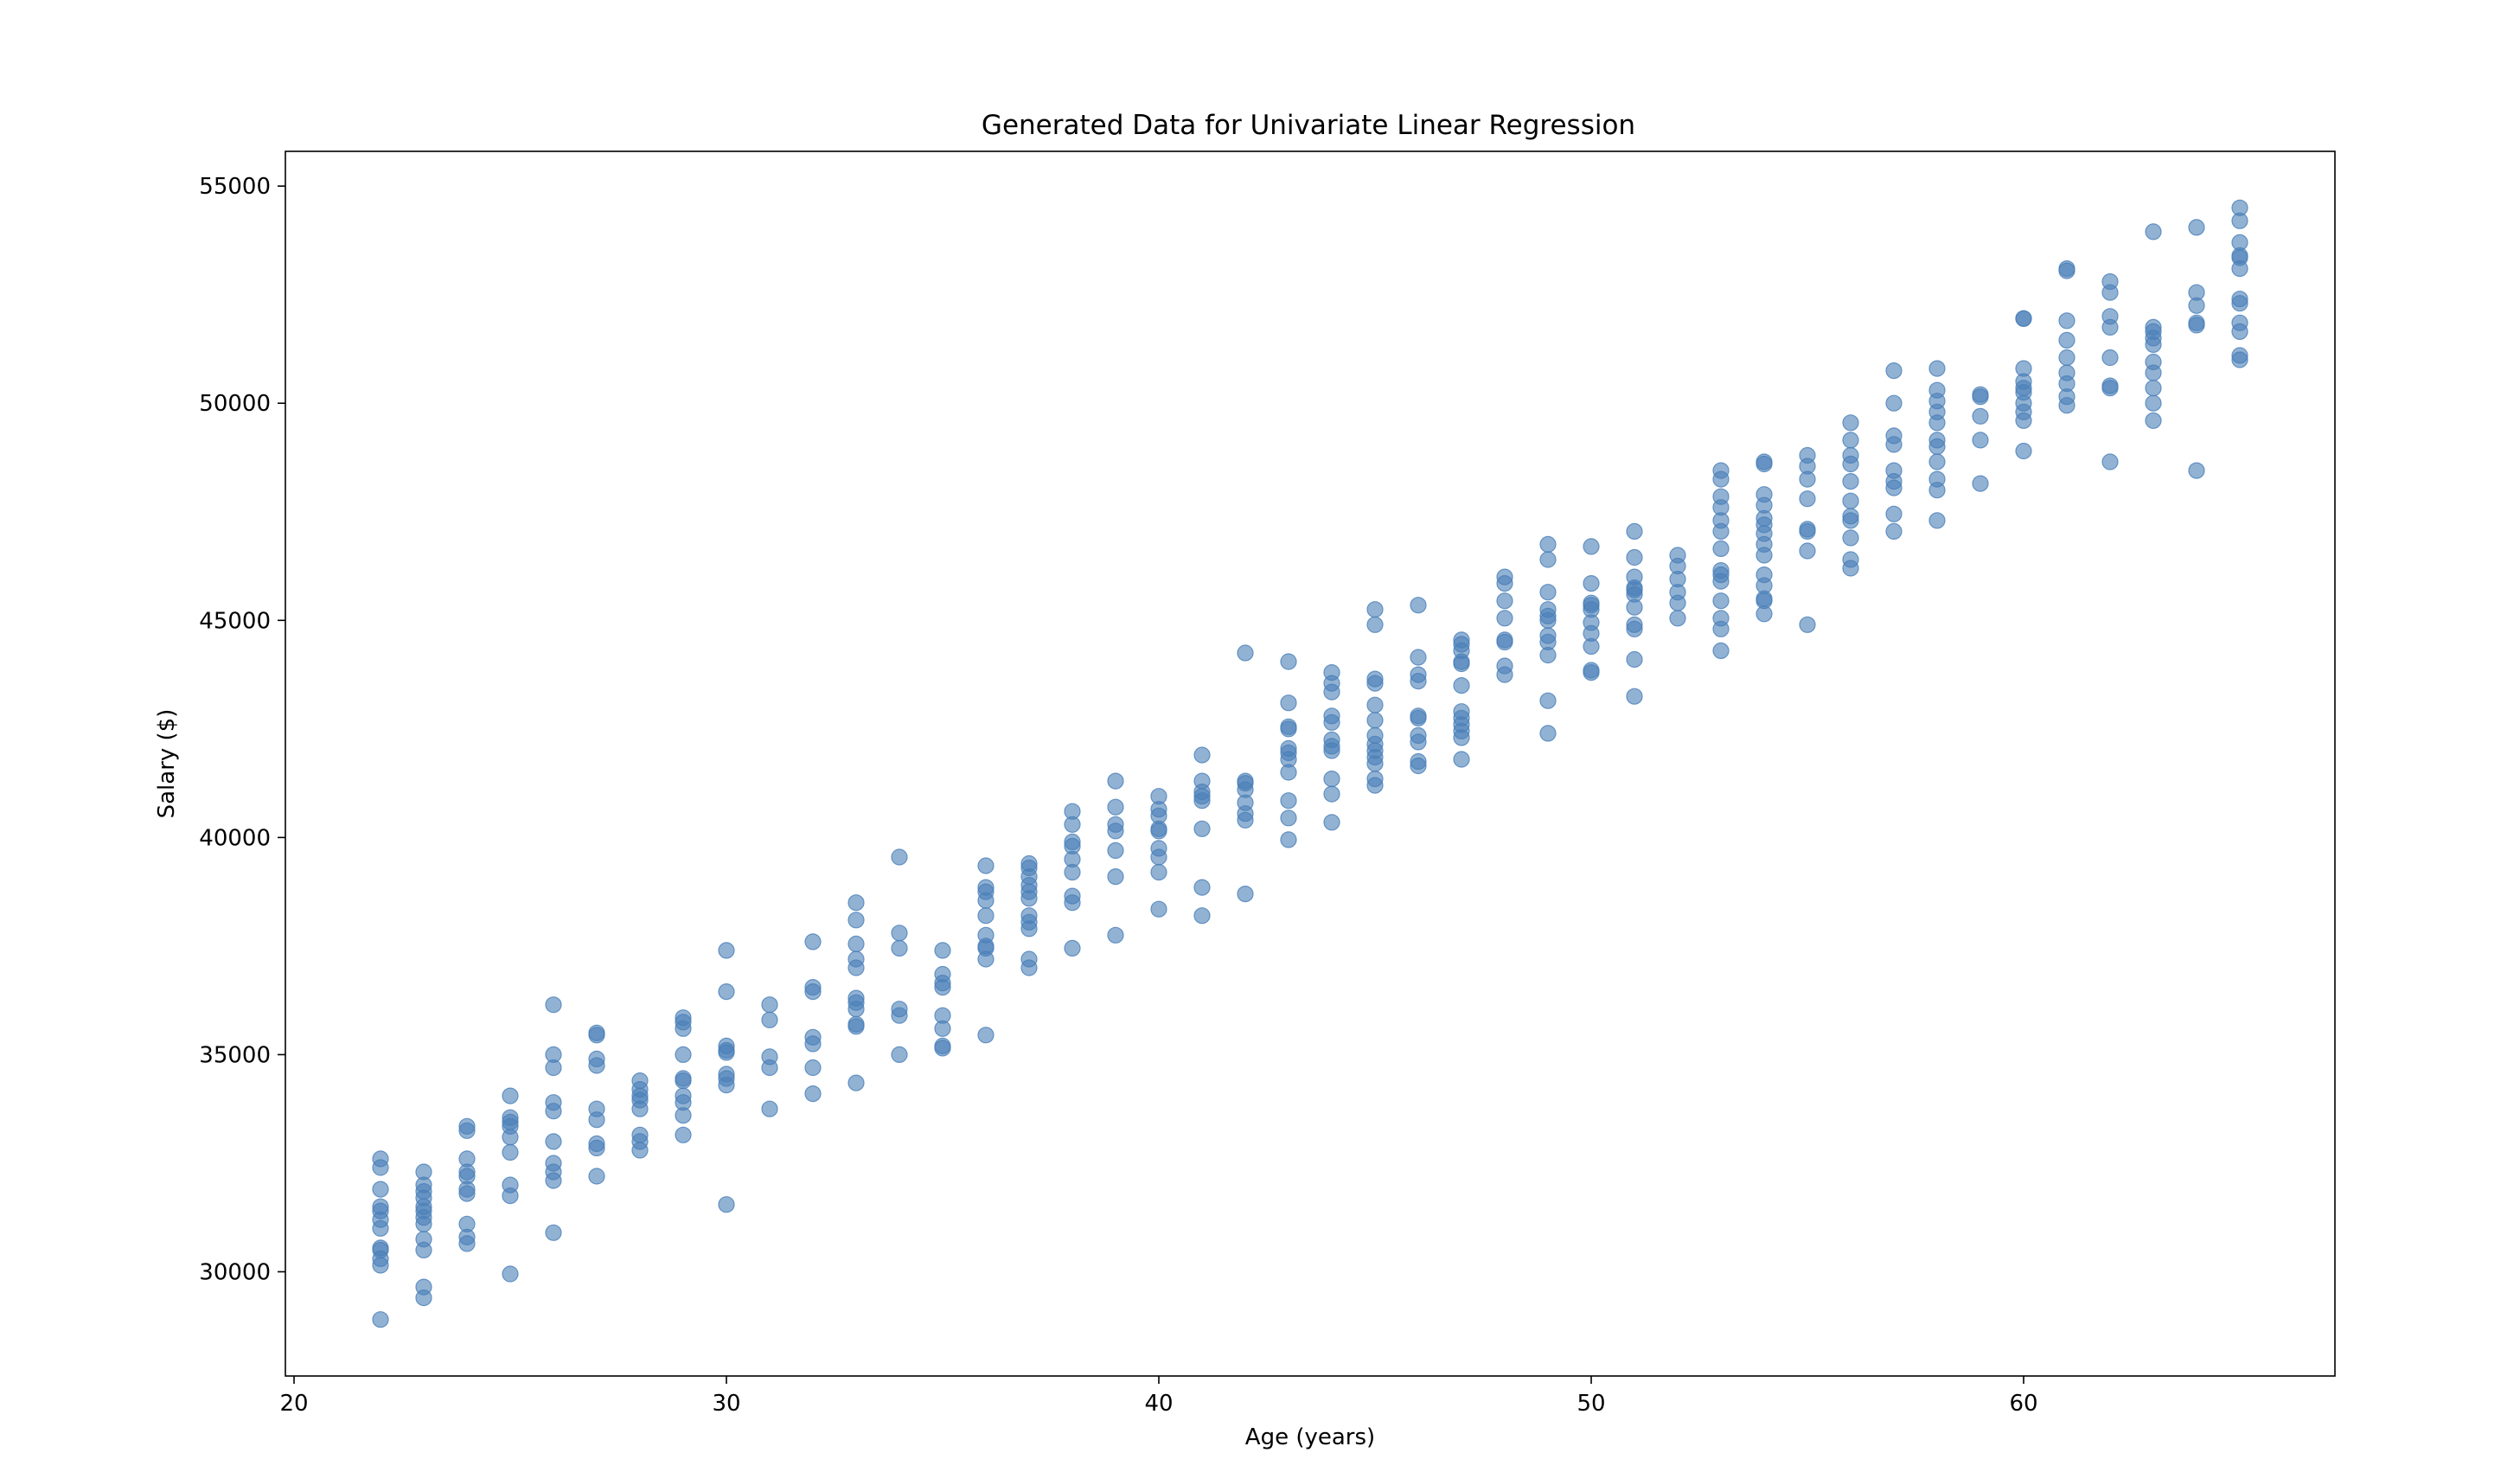 The height and width of the screenshot is (1472, 2520). Describe the element at coordinates (294, 1404) in the screenshot. I see `x-tick-label: 20` at that location.